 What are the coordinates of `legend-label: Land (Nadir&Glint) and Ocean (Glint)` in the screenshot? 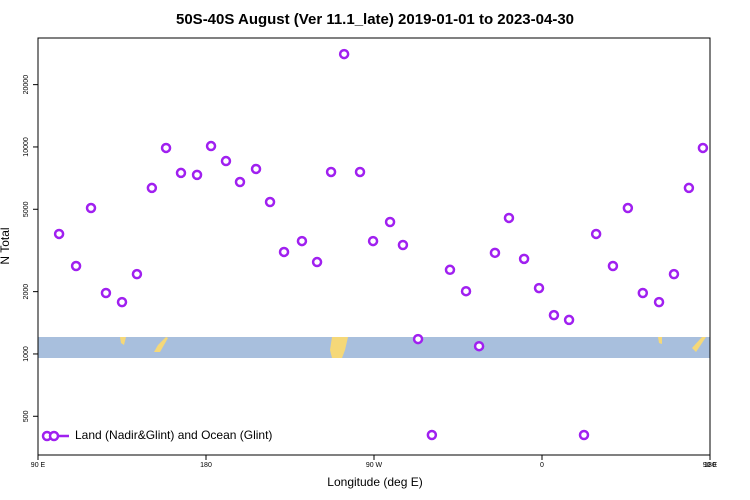 It's located at (173, 435).